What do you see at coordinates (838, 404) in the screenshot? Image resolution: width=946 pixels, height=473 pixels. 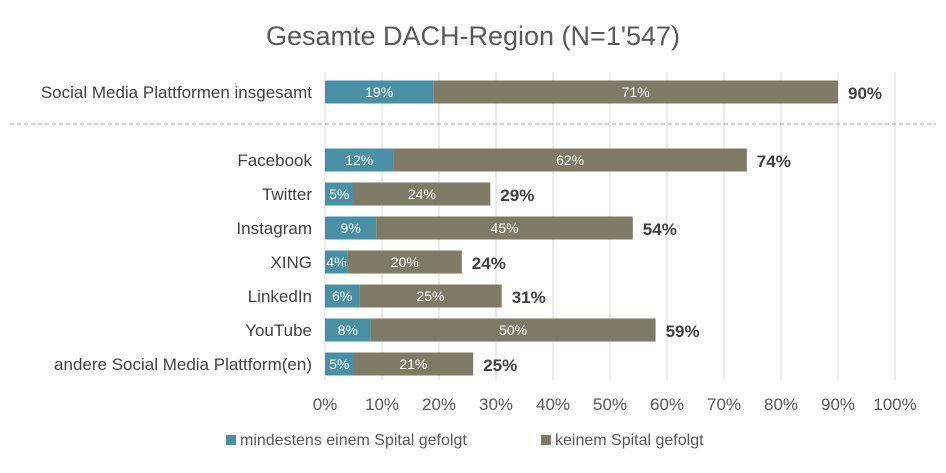 I see `x-tick-label: 90%` at bounding box center [838, 404].